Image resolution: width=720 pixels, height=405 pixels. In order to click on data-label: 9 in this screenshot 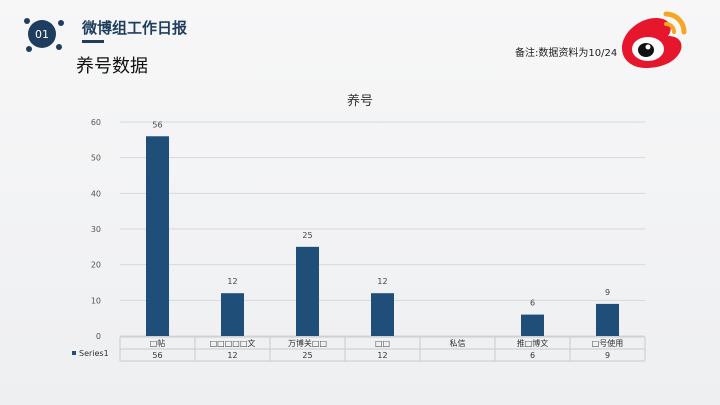, I will do `click(607, 292)`.